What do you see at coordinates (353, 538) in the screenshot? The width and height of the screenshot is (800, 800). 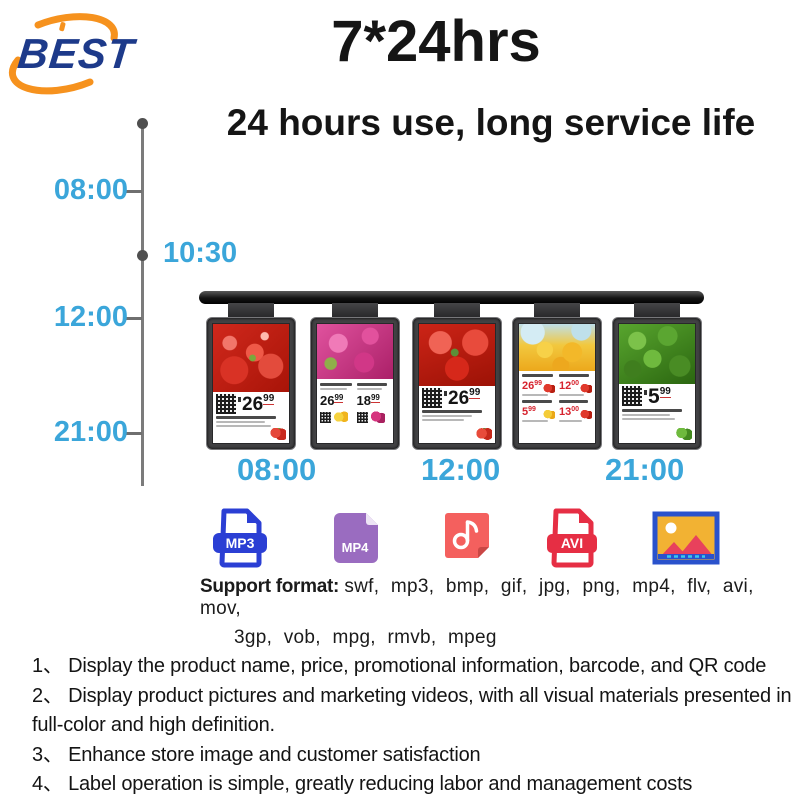 I see `mp4-file-icon: MP4` at bounding box center [353, 538].